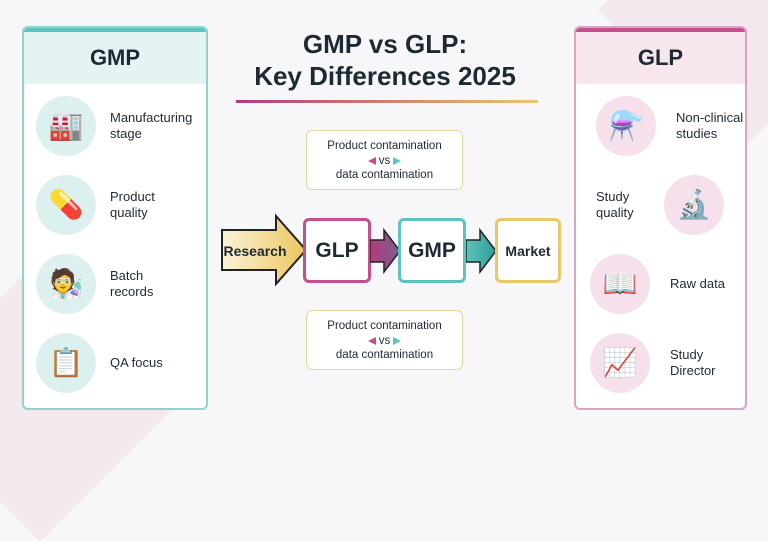 Image resolution: width=768 pixels, height=541 pixels. Describe the element at coordinates (432, 250) in the screenshot. I see `gmp-box: GMP` at that location.